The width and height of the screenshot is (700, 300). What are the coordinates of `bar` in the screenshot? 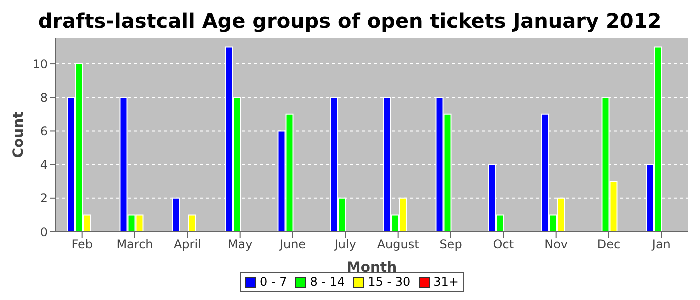 It's located at (192, 223).